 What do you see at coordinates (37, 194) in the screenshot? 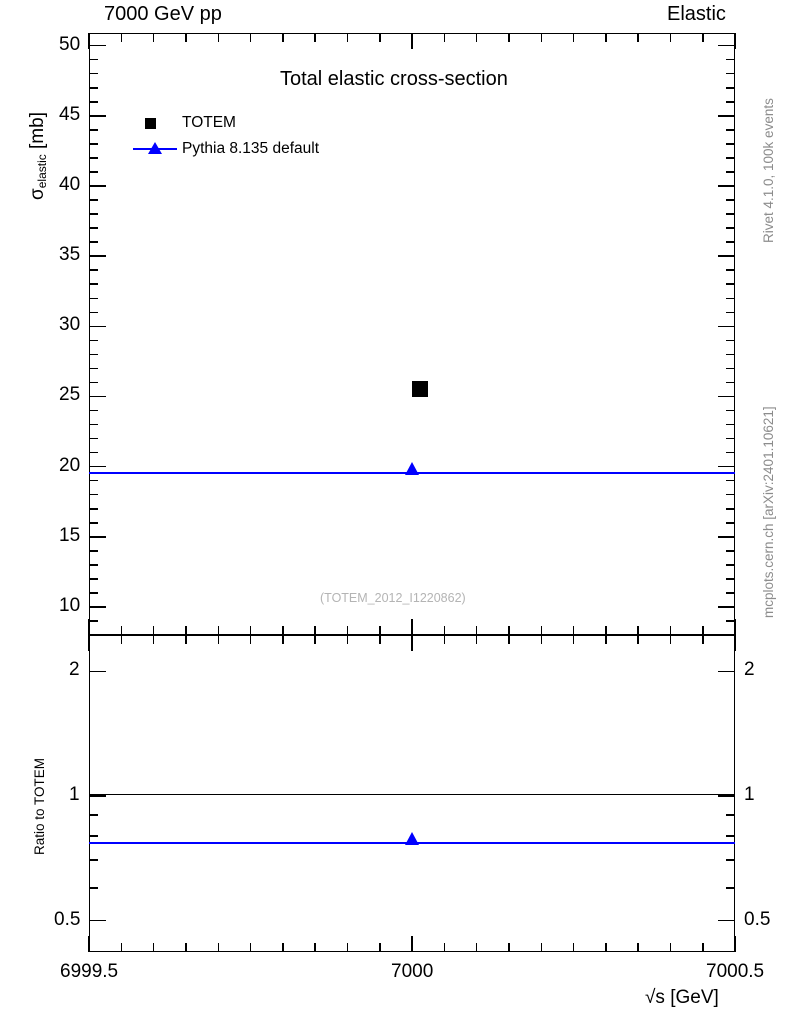
I see `sigma-symbol: σ` at bounding box center [37, 194].